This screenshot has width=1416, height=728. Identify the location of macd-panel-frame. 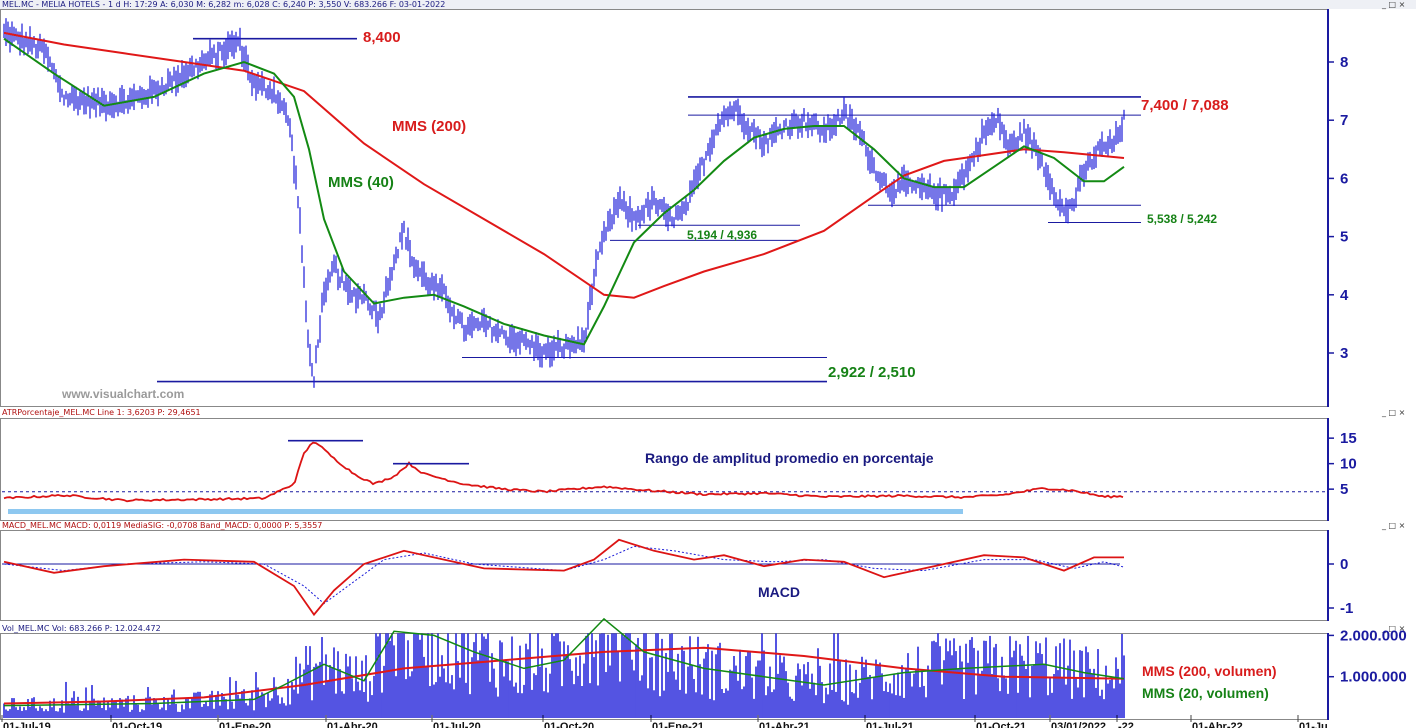
(664, 575).